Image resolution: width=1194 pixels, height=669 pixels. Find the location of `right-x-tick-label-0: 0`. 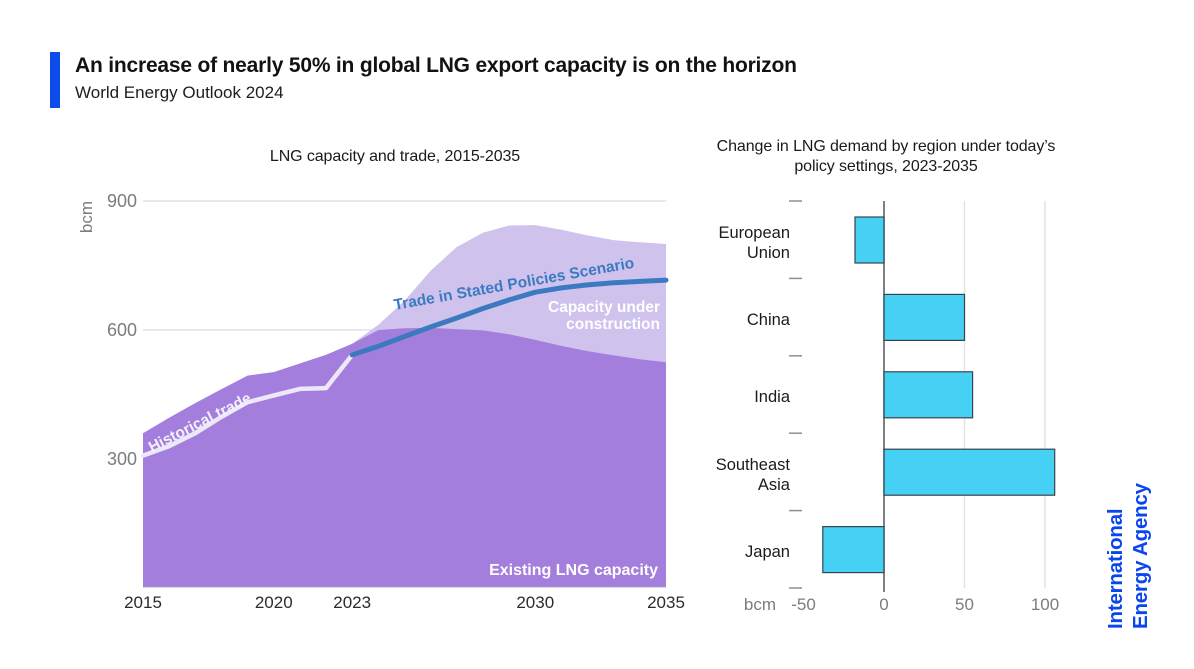

right-x-tick-label-0: 0 is located at coordinates (884, 604).